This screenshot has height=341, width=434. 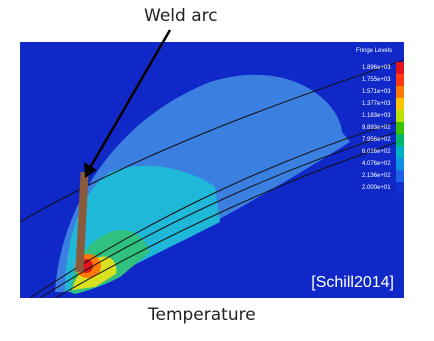 What do you see at coordinates (376, 176) in the screenshot?
I see `legend-value: 2.136e+02` at bounding box center [376, 176].